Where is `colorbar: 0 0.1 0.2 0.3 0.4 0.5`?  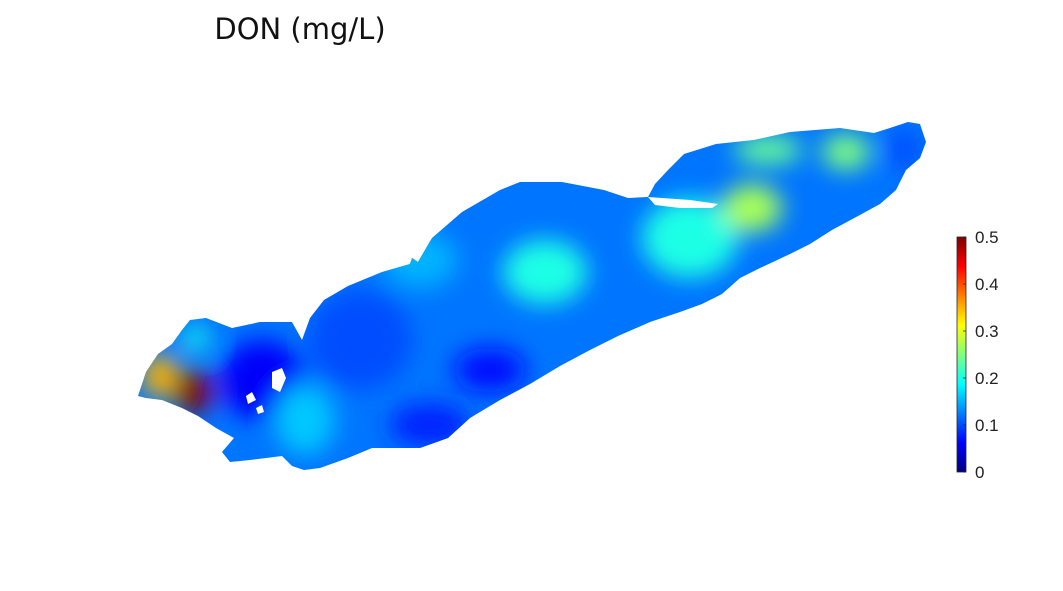 colorbar: 0 0.1 0.2 0.3 0.4 0.5 is located at coordinates (977, 355).